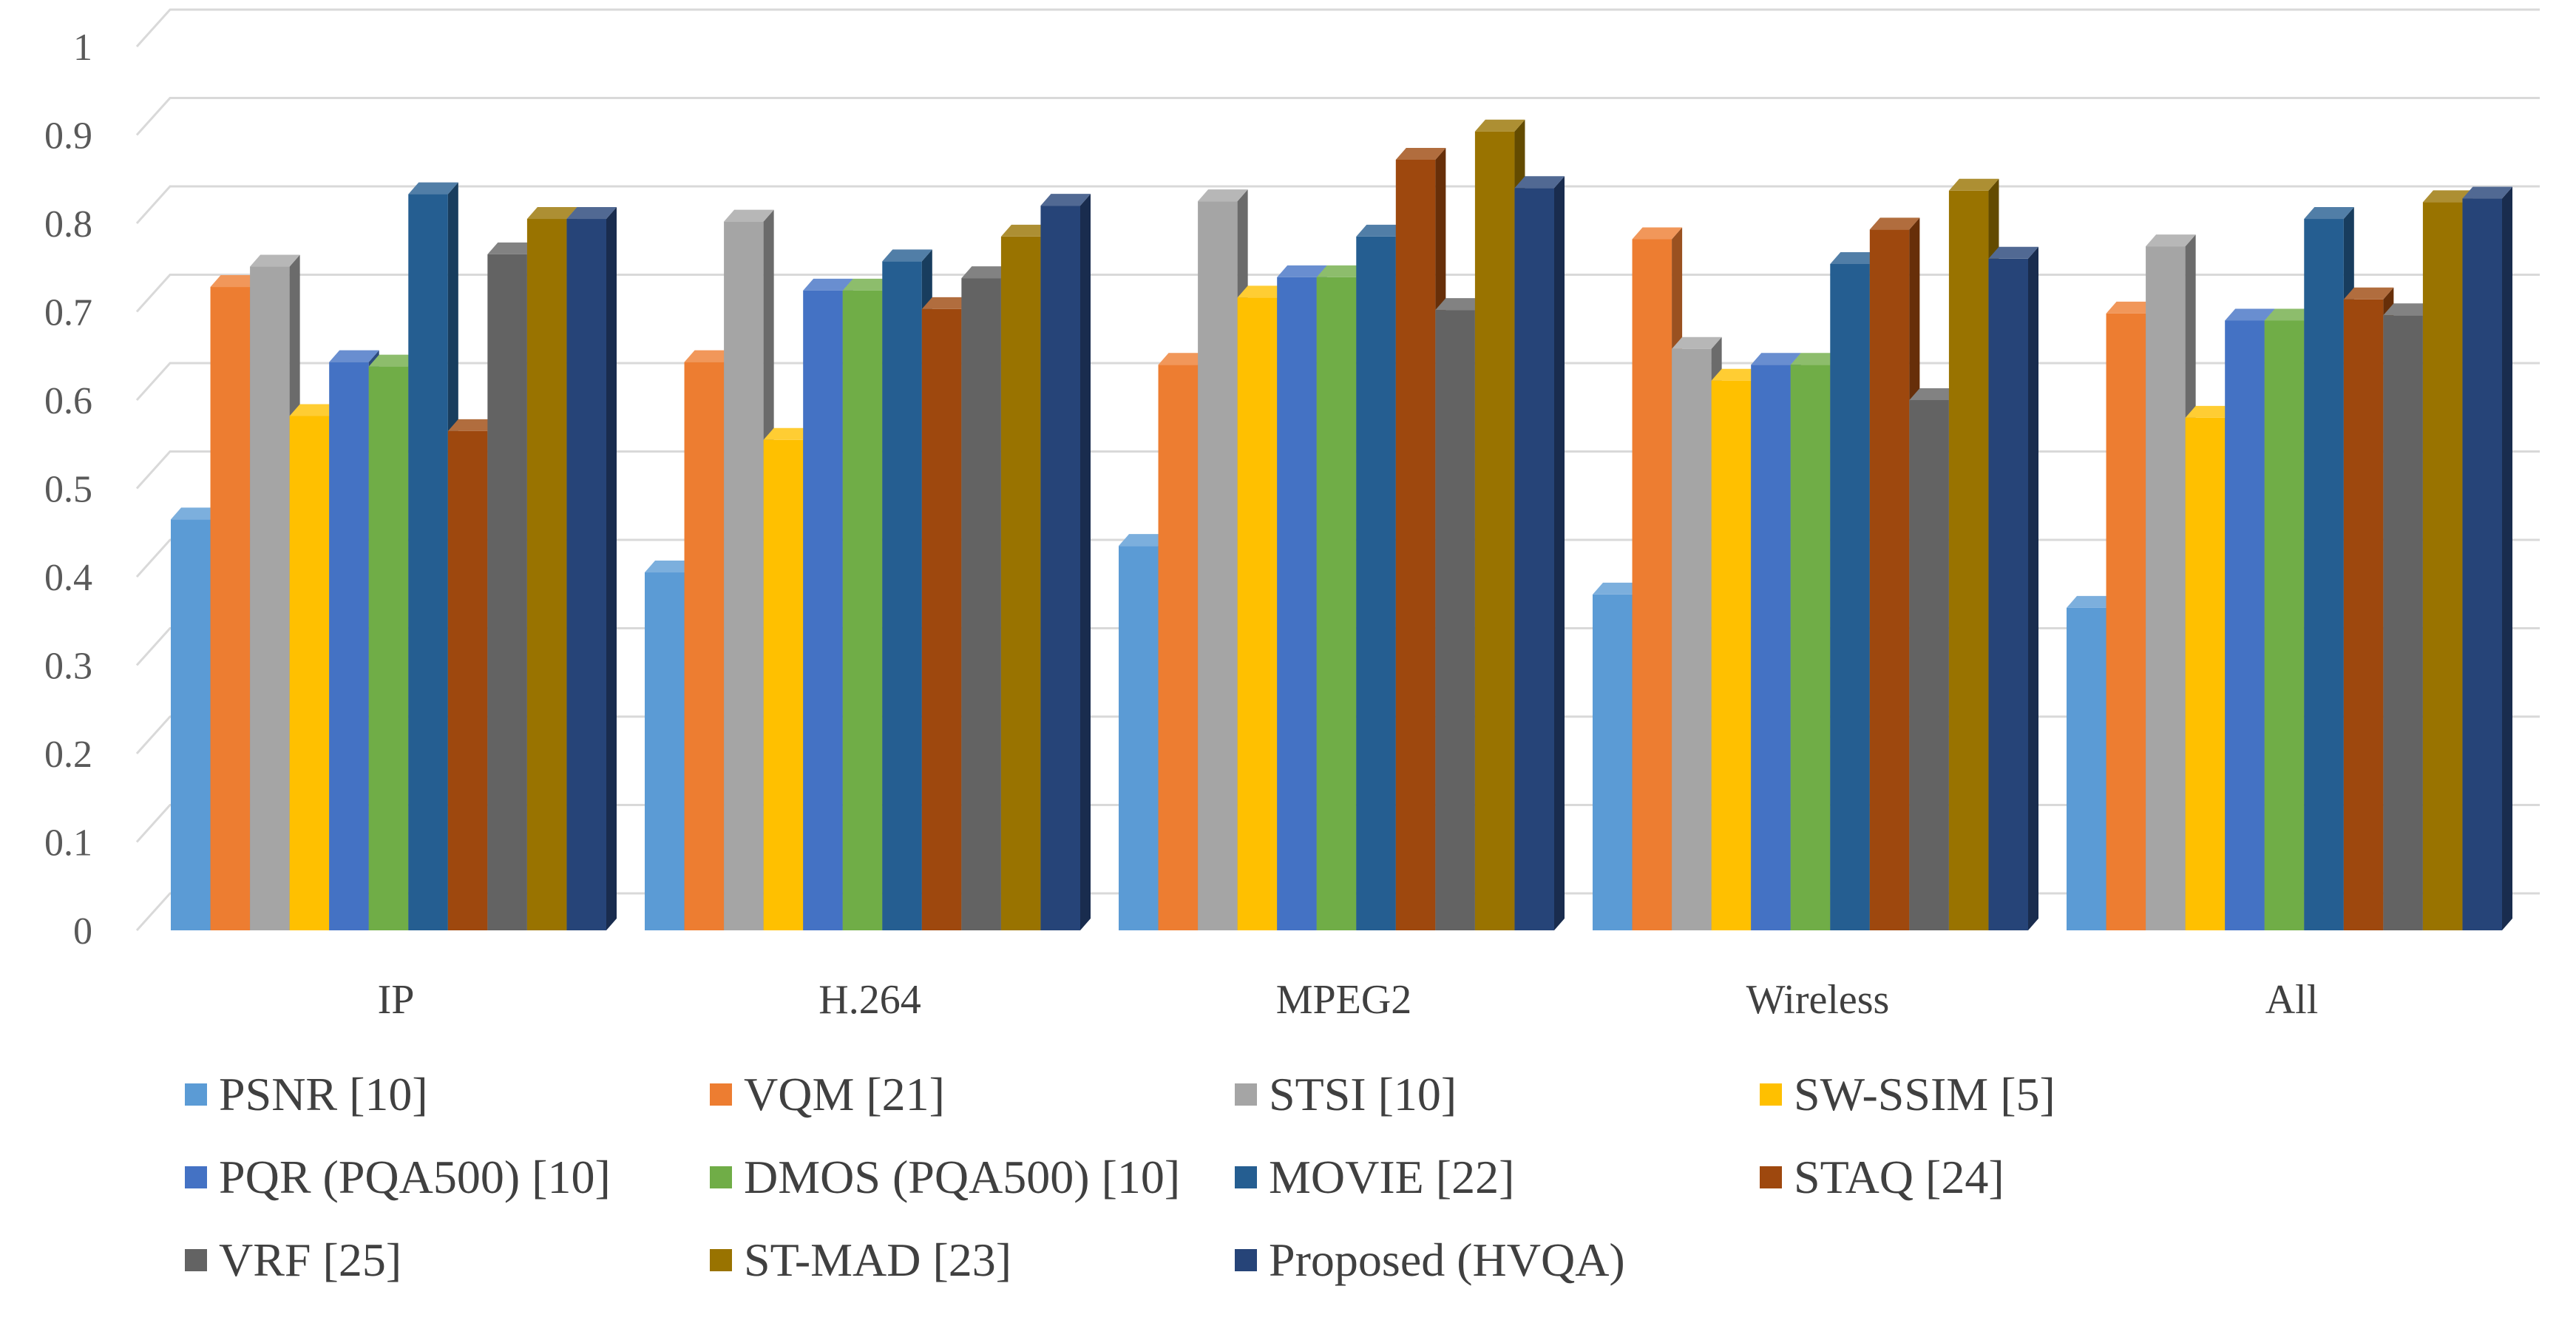  What do you see at coordinates (396, 1000) in the screenshot?
I see `x-tick-label: IP` at bounding box center [396, 1000].